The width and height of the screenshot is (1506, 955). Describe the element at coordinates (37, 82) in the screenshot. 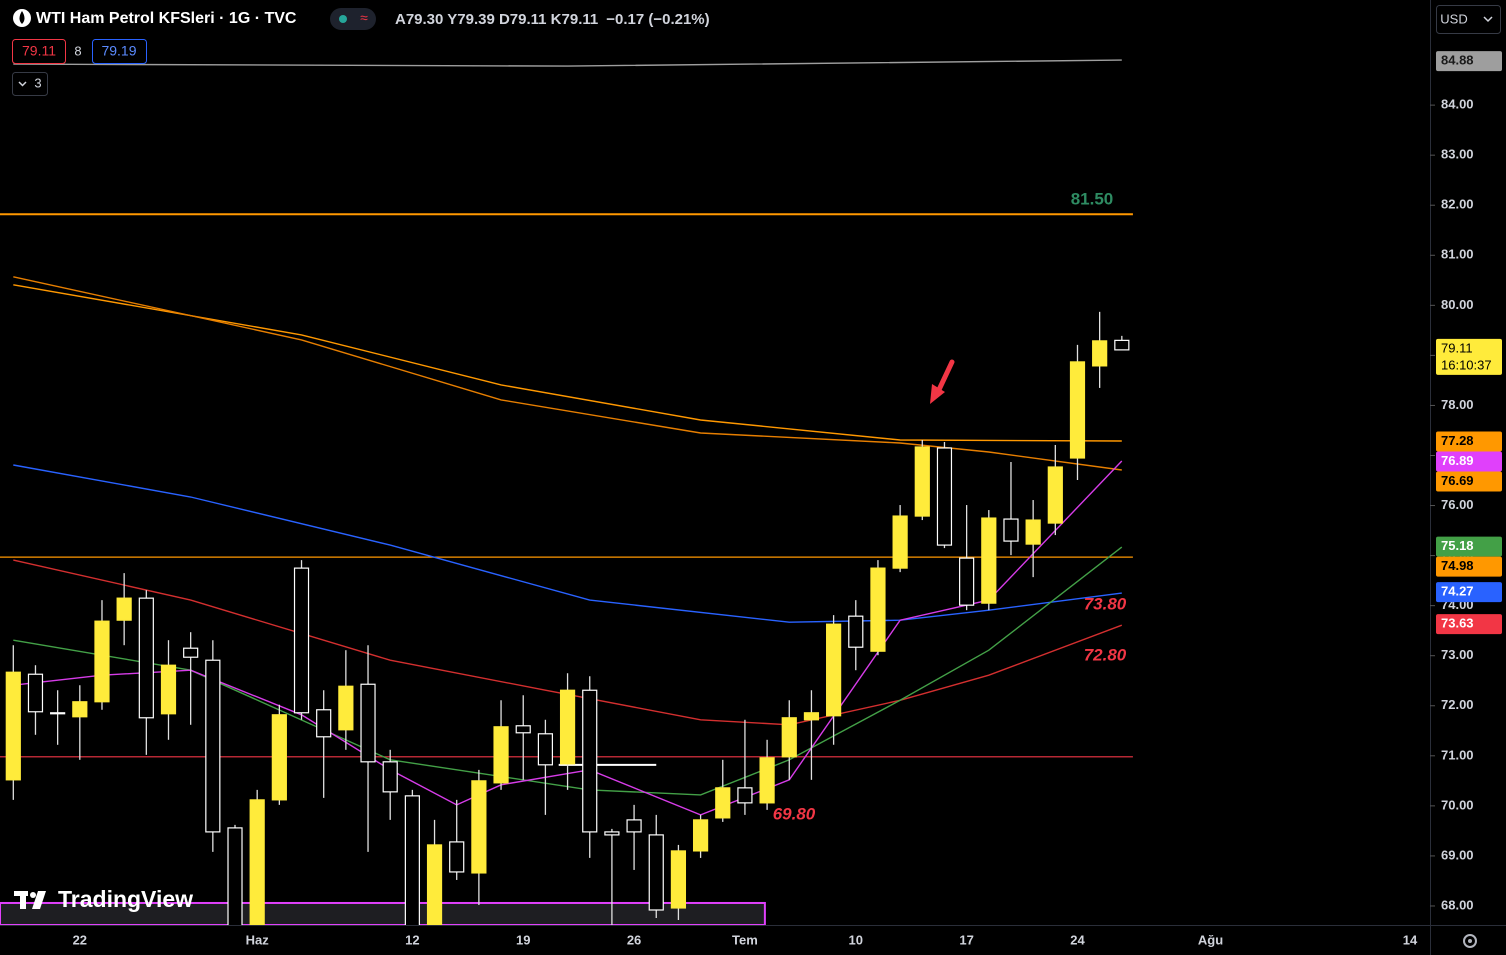

I see `indicator-count: 3` at that location.